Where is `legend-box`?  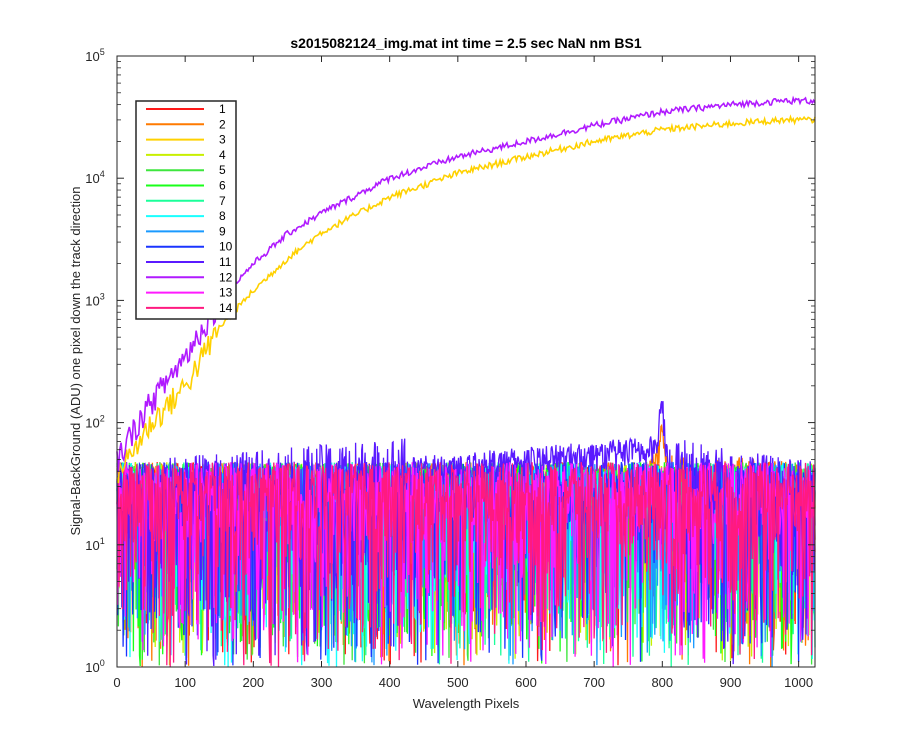
legend-box is located at coordinates (186, 210).